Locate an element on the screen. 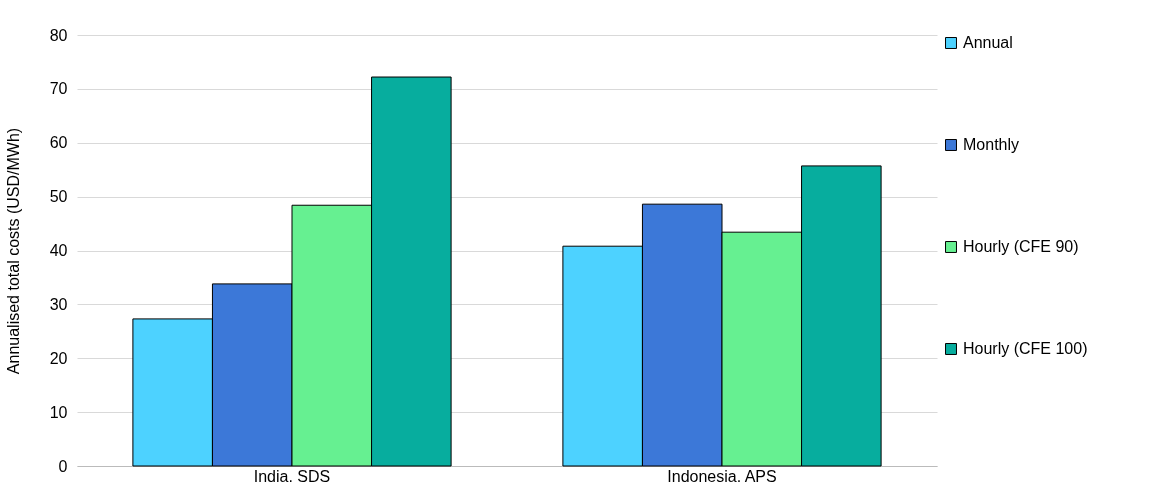 This screenshot has width=1163, height=484. x-tick-label: India. SDS is located at coordinates (292, 475).